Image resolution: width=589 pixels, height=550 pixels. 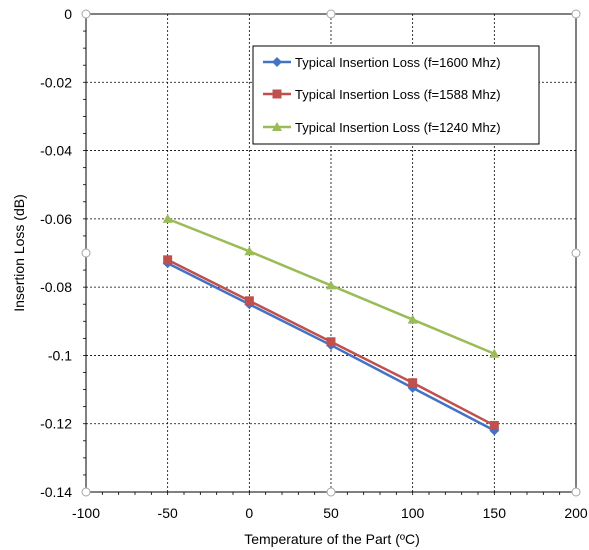 What do you see at coordinates (56, 287) in the screenshot?
I see `y-tick-label: -0.08` at bounding box center [56, 287].